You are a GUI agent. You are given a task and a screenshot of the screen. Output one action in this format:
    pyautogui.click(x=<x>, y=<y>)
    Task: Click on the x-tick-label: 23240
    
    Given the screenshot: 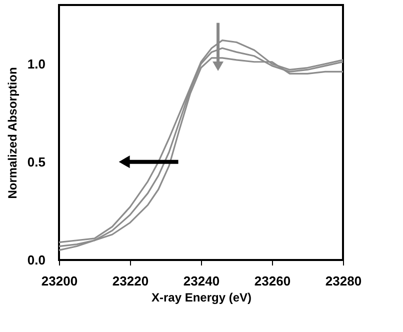 What is the action you would take?
    pyautogui.click(x=201, y=281)
    